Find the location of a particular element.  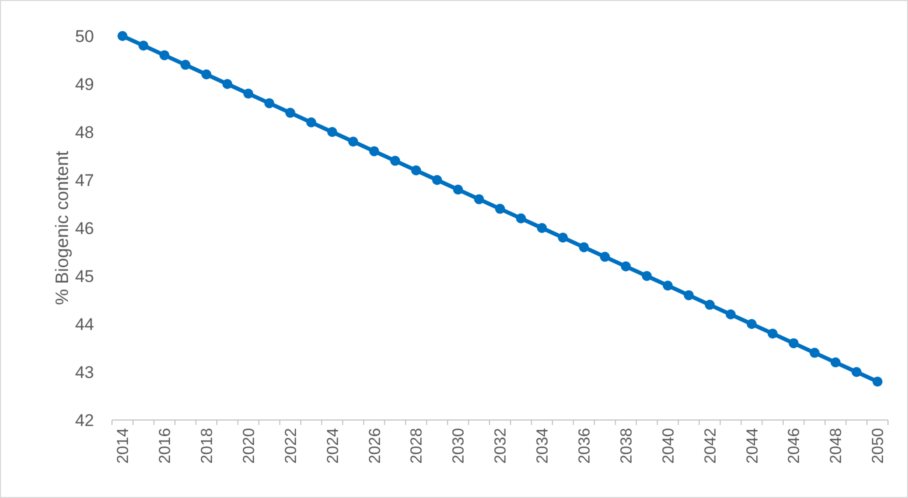

x-tick-label: 2024 is located at coordinates (333, 446).